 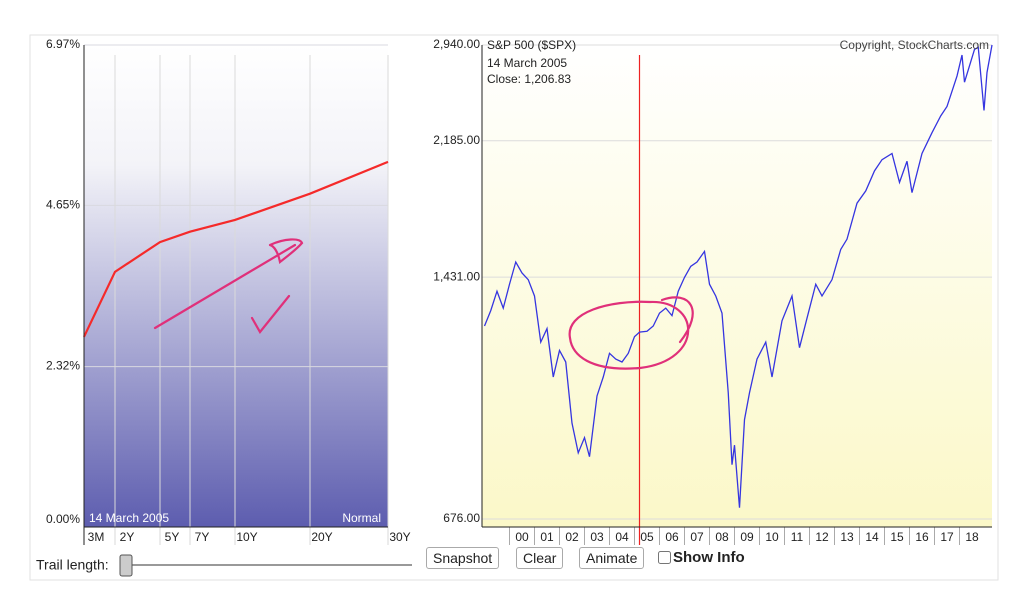 What do you see at coordinates (597, 537) in the screenshot?
I see `x-tick-label: 03` at bounding box center [597, 537].